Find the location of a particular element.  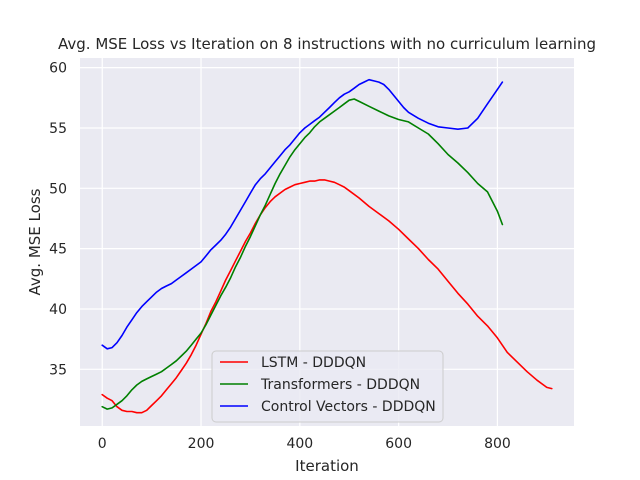

y-tick-label: 50 is located at coordinates (58, 189).